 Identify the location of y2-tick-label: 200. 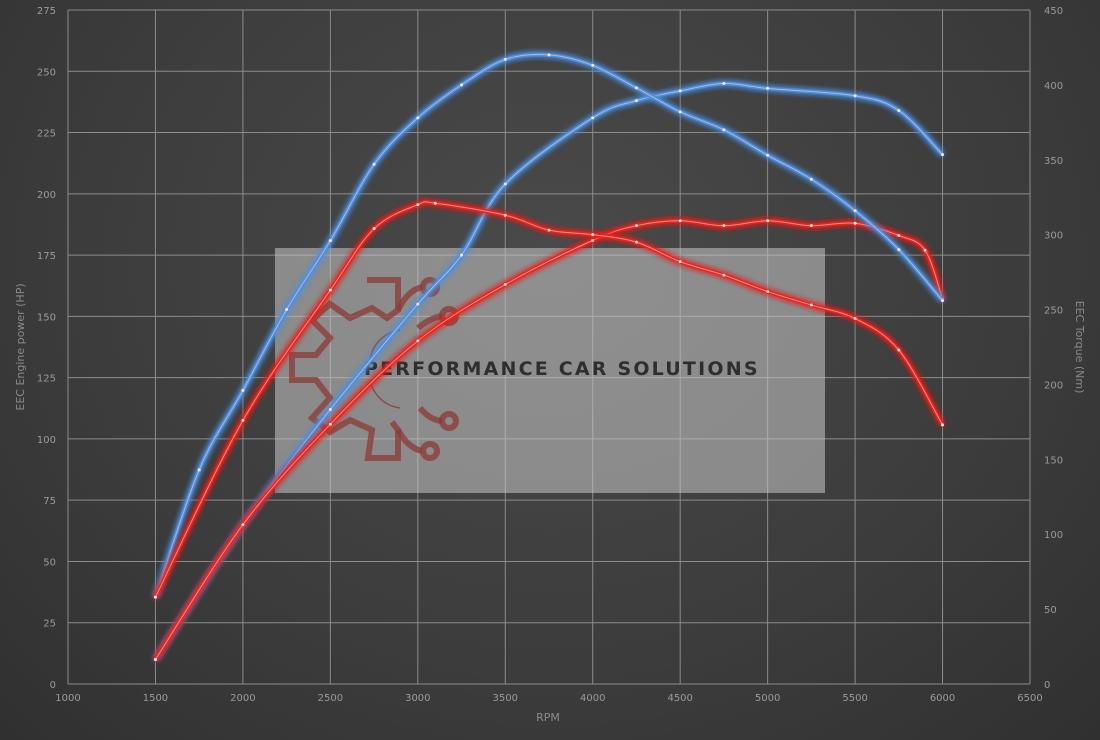
(1053, 385).